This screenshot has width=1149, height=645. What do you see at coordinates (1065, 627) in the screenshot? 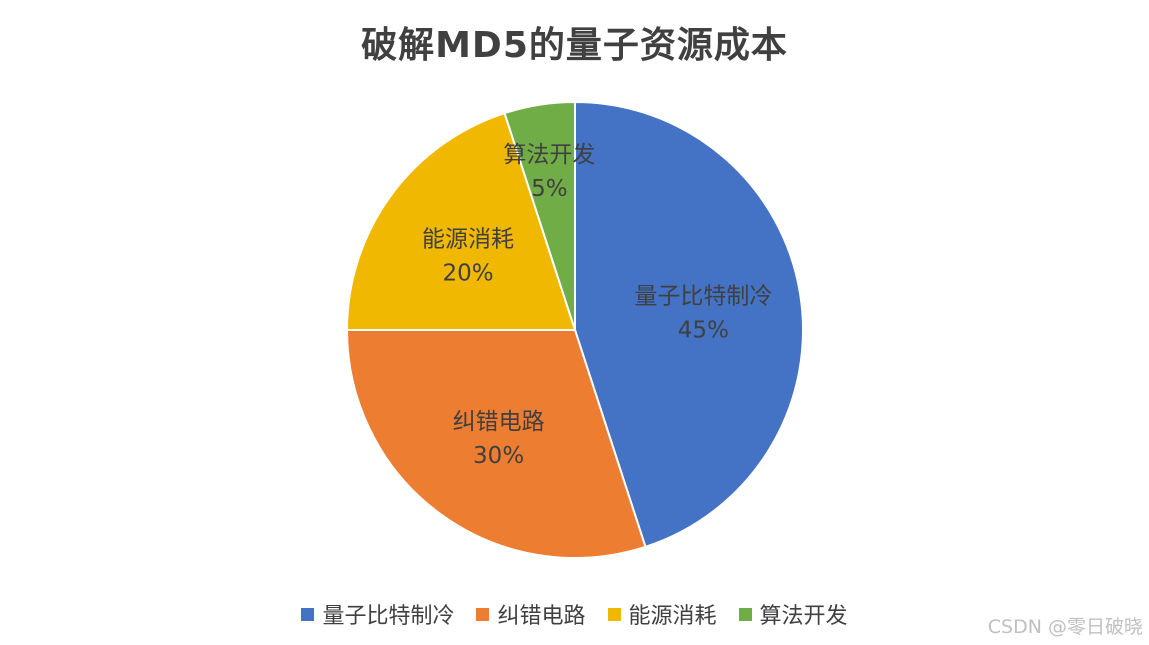
I see `watermark: CSDN @零日破晓` at bounding box center [1065, 627].